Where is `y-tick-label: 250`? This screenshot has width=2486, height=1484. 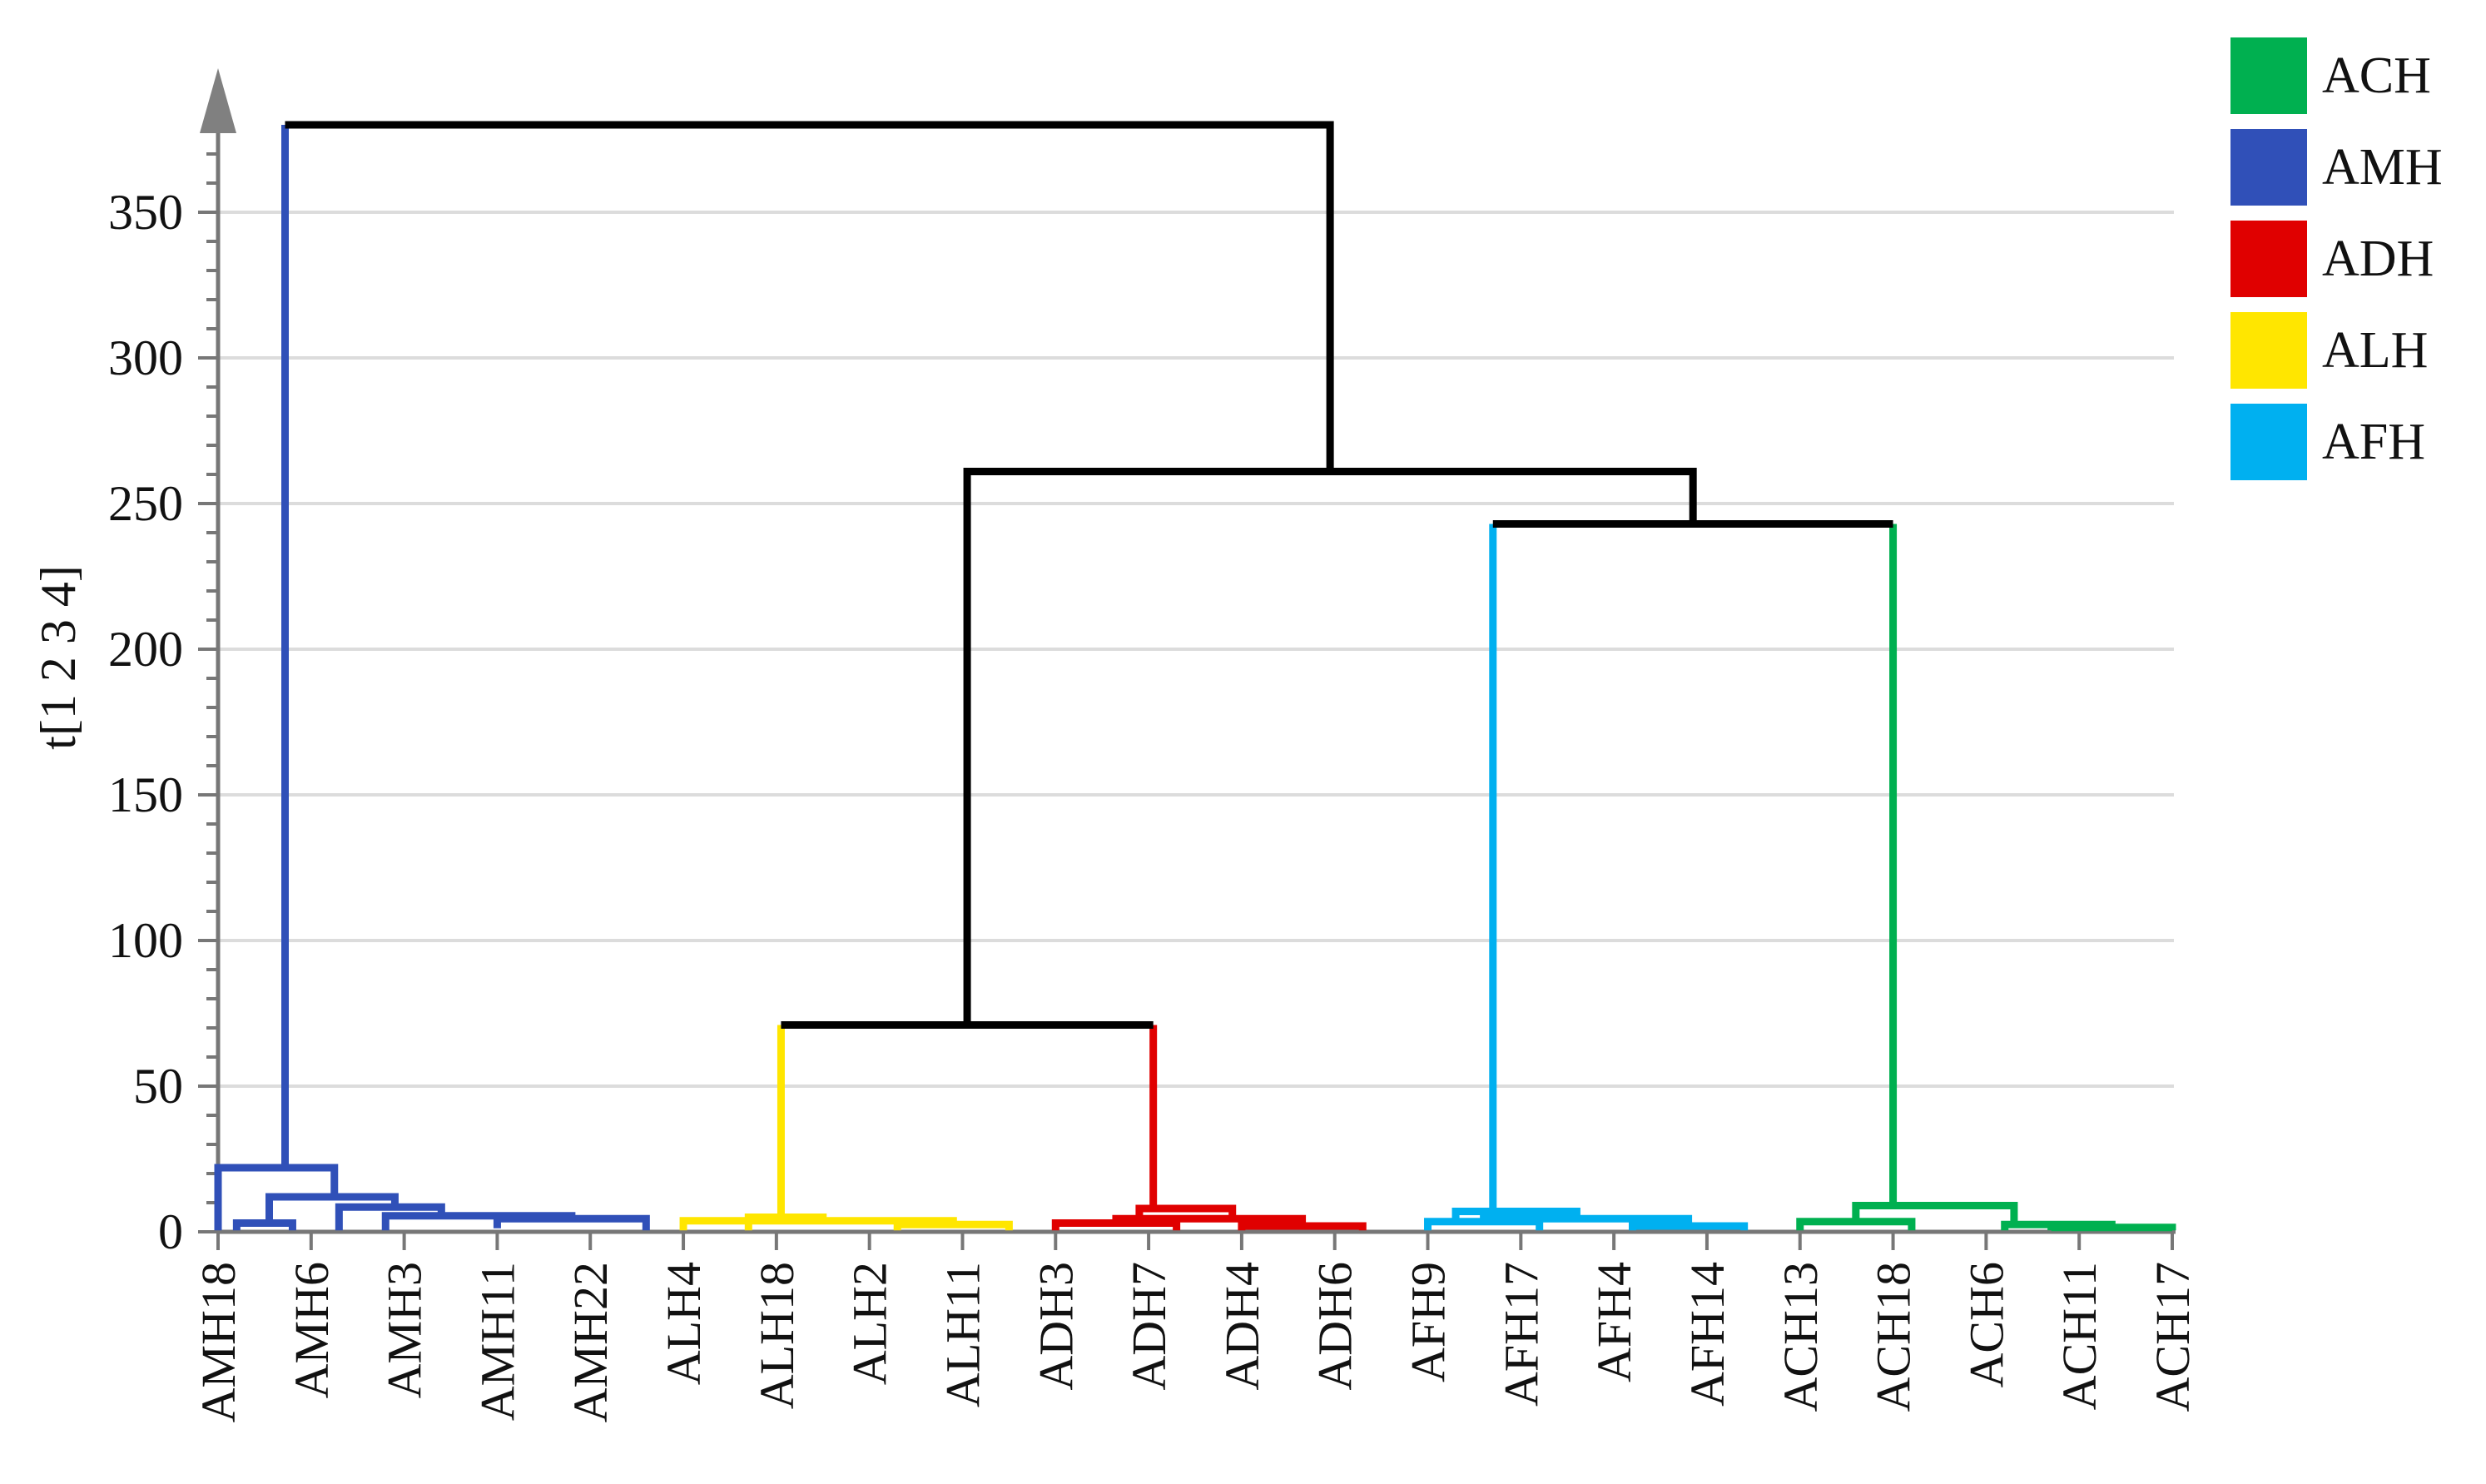 y-tick-label: 250 is located at coordinates (145, 503).